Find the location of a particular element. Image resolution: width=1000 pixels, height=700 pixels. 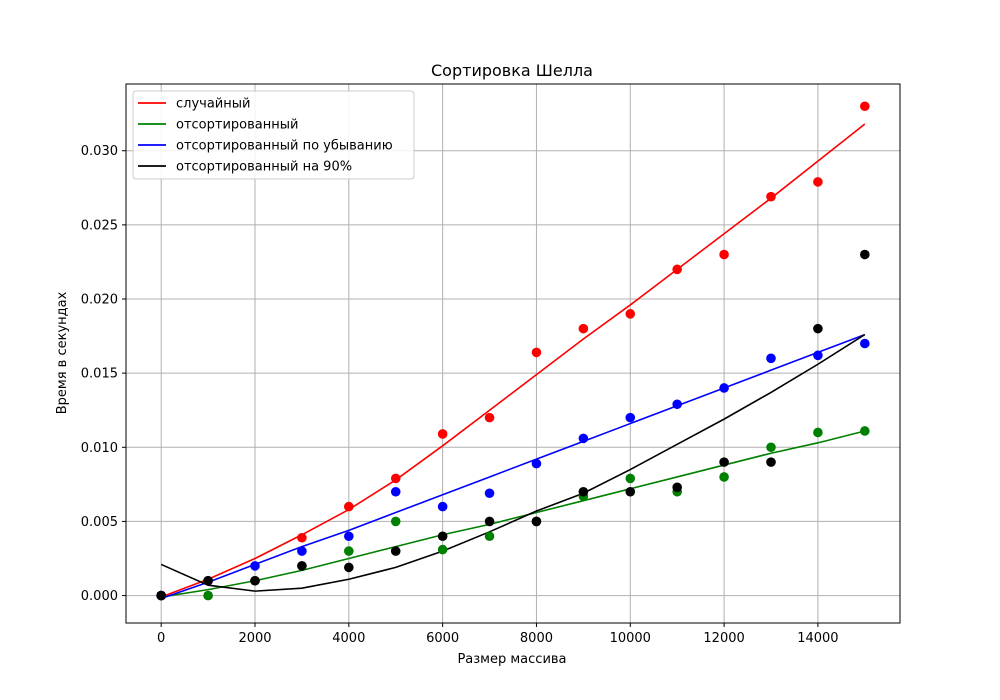

legend-label: отсортированный по убыванию is located at coordinates (284, 146).